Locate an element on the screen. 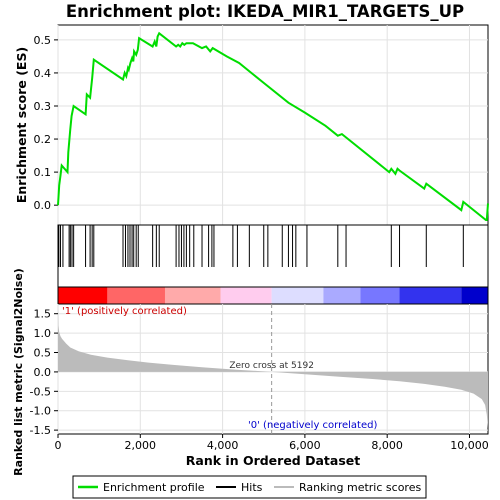  metric-y-ticks: -1.5 -1.0 -0.5 0.0 0.5 1.0 1.5 is located at coordinates (44, 372).